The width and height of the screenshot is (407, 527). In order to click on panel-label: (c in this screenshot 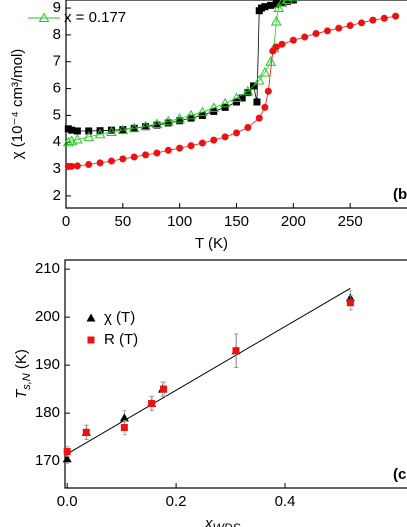, I will do `click(399, 474)`.